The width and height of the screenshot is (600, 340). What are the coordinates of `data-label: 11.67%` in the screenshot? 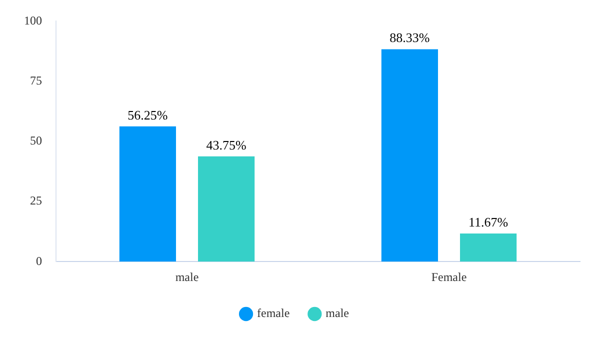 It's located at (488, 222).